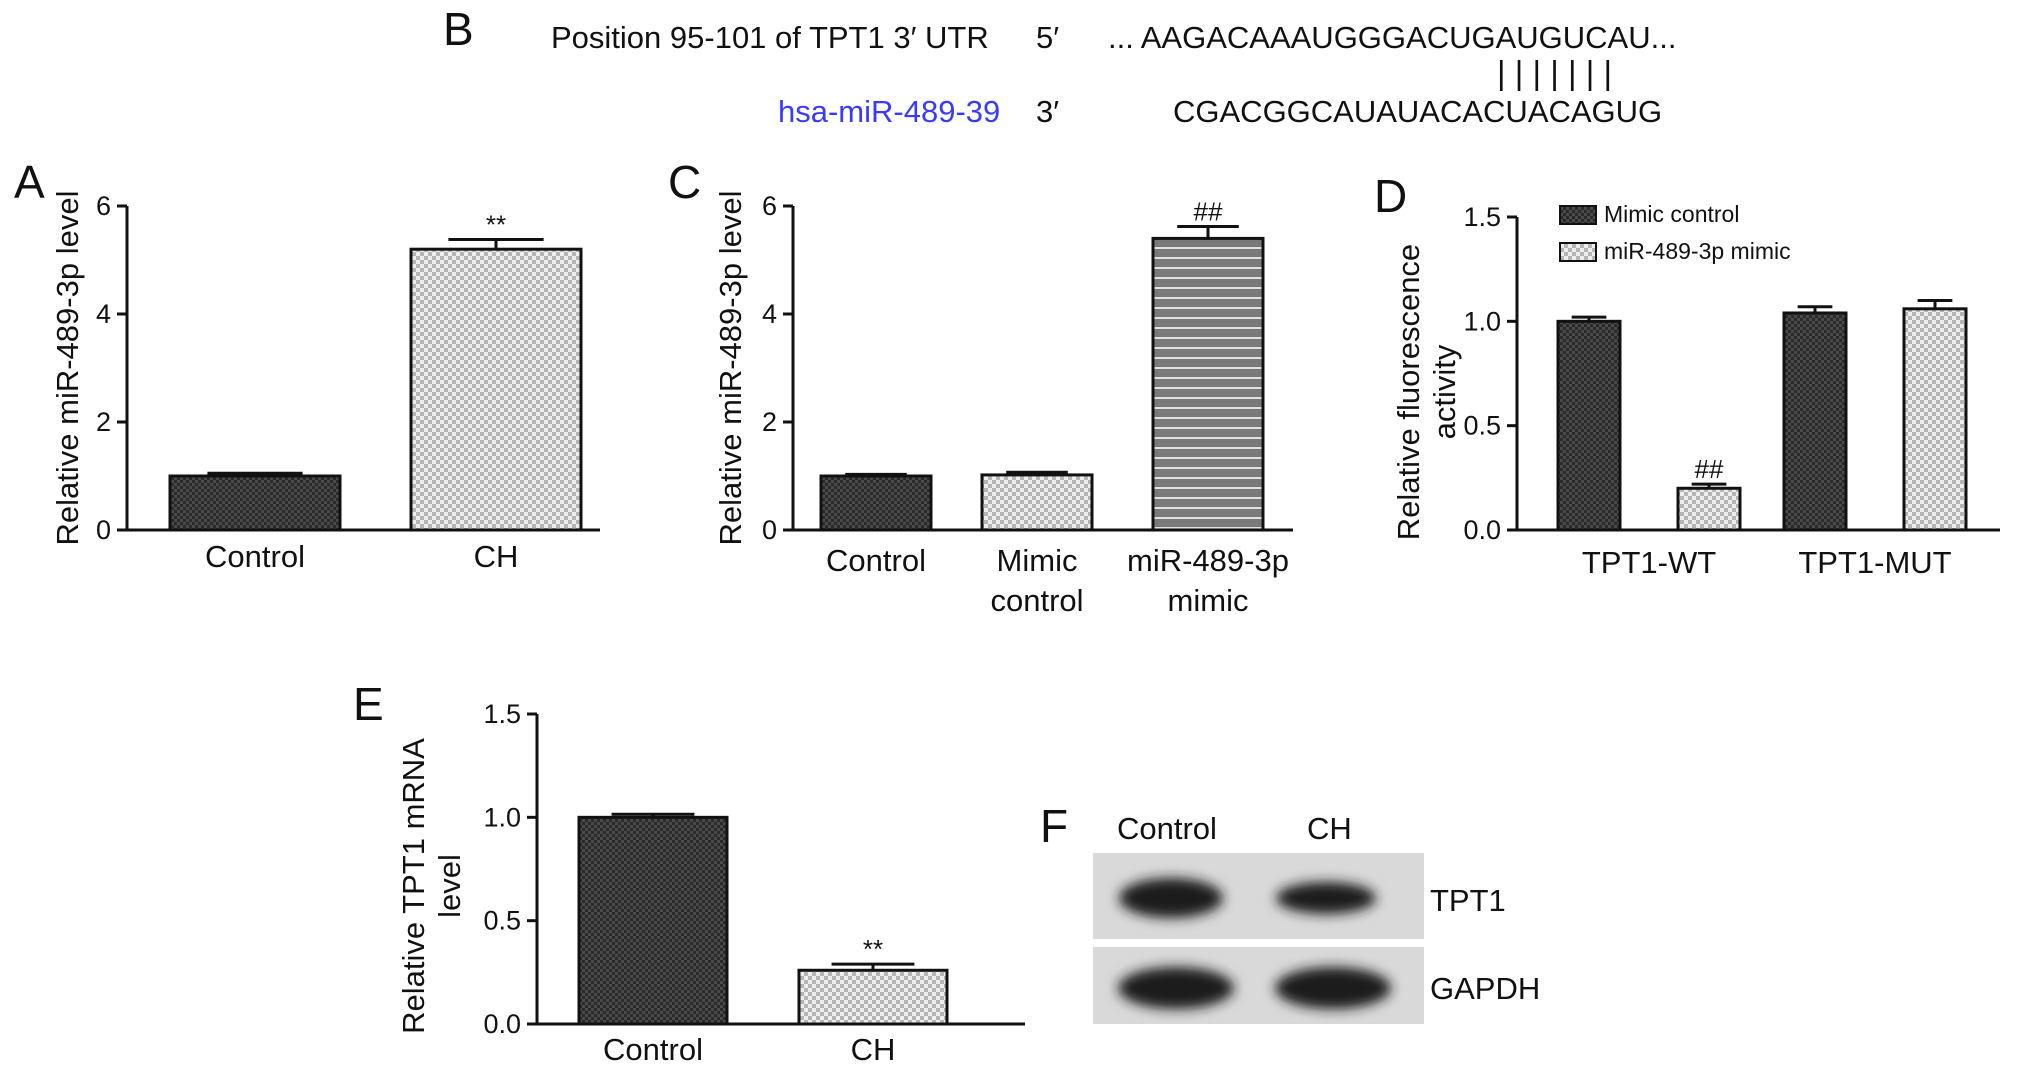 The height and width of the screenshot is (1077, 2032). What do you see at coordinates (67, 368) in the screenshot?
I see `panel-a-y-axis-title: Relative miR-489-3p level` at bounding box center [67, 368].